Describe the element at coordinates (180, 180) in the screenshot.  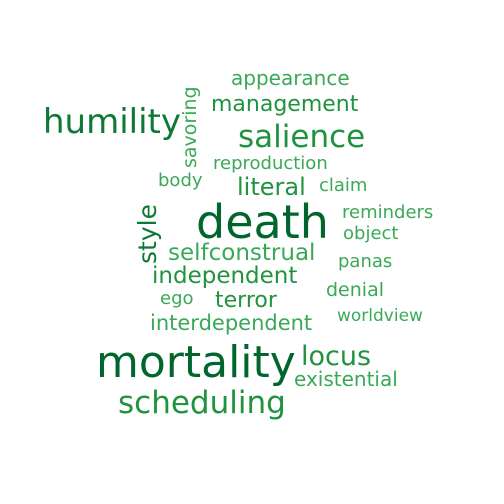
I see `word-body: body` at that location.